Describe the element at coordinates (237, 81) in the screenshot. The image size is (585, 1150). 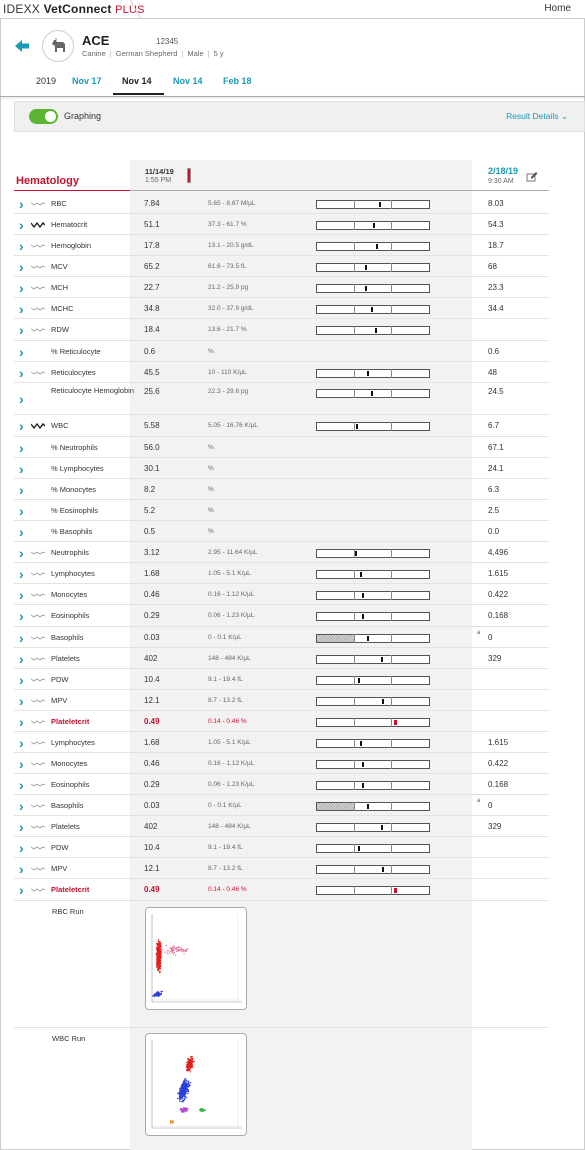
I see `tab-feb-18: Feb 18` at that location.